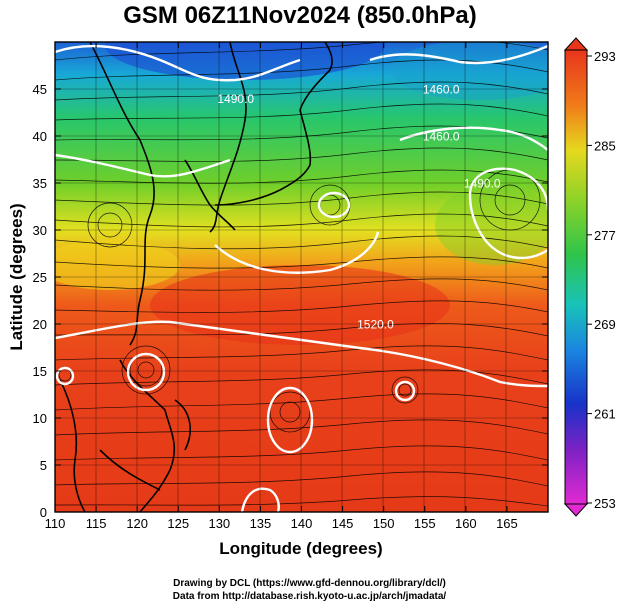  I want to click on yellow-band-west, so click(117, 265).